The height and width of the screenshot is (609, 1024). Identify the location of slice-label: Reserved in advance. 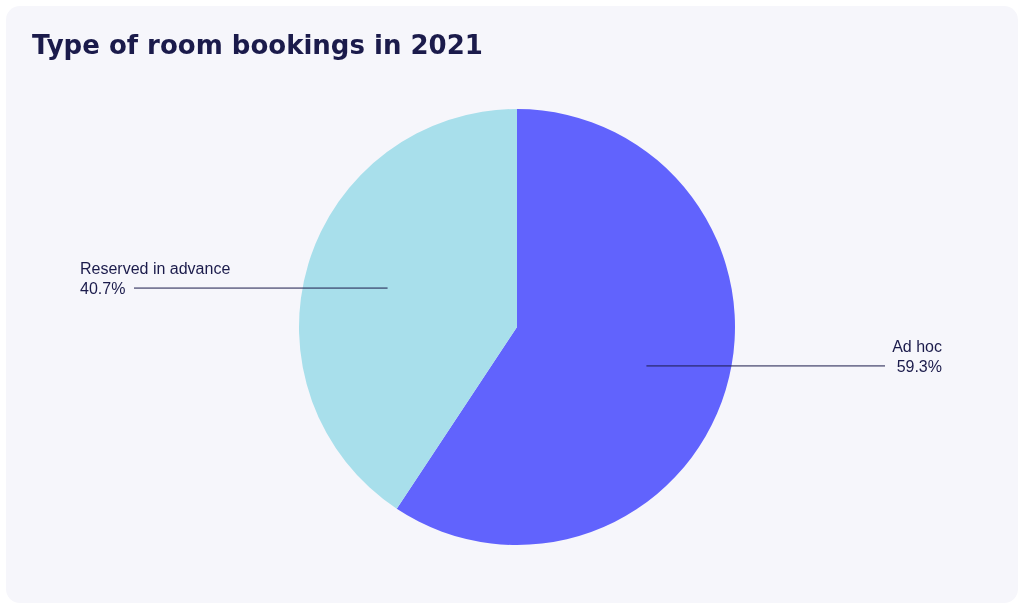
(155, 269).